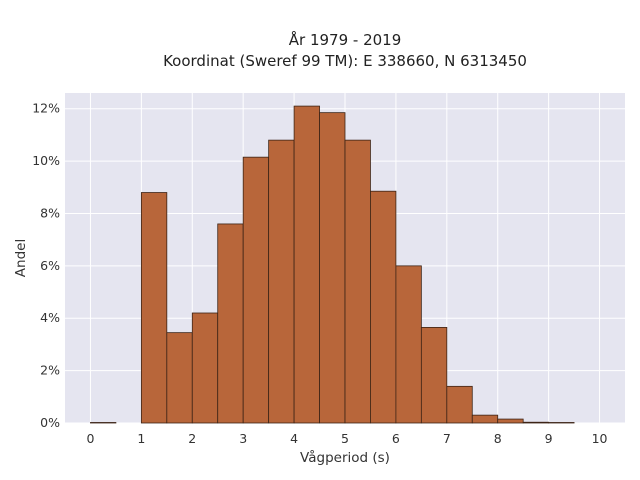 This screenshot has height=480, width=640. Describe the element at coordinates (21, 258) in the screenshot. I see `y-axis-label: Andel` at that location.